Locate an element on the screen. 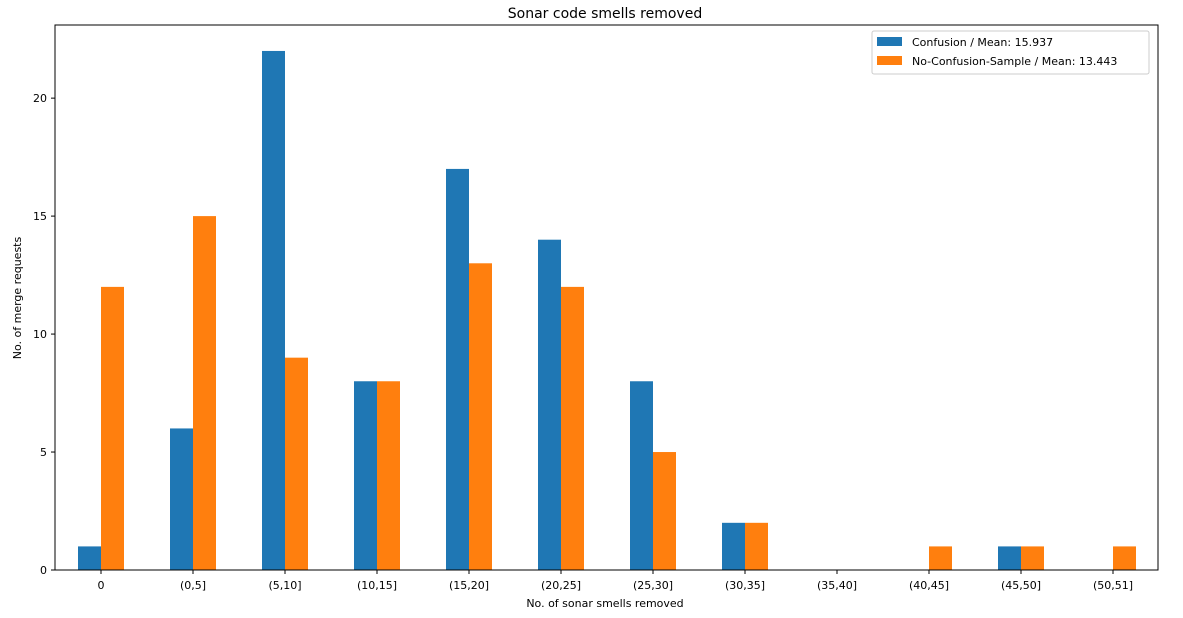 This screenshot has width=1183, height=618. chart-title: Sonar code smells removed is located at coordinates (605, 14).